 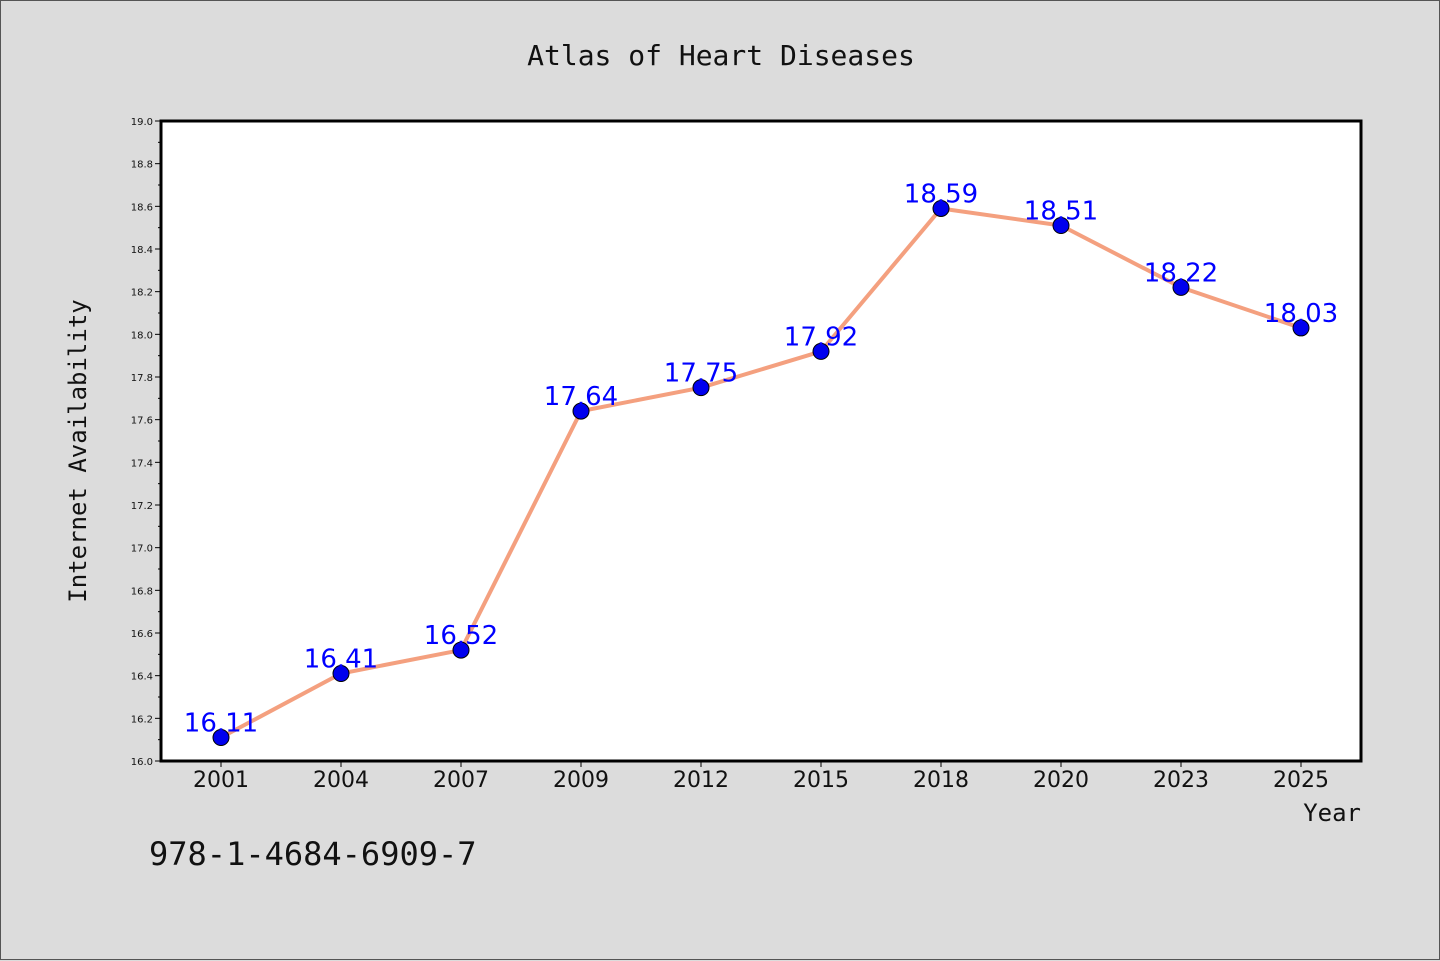 What do you see at coordinates (1181, 780) in the screenshot?
I see `x-tick-label: 2023` at bounding box center [1181, 780].